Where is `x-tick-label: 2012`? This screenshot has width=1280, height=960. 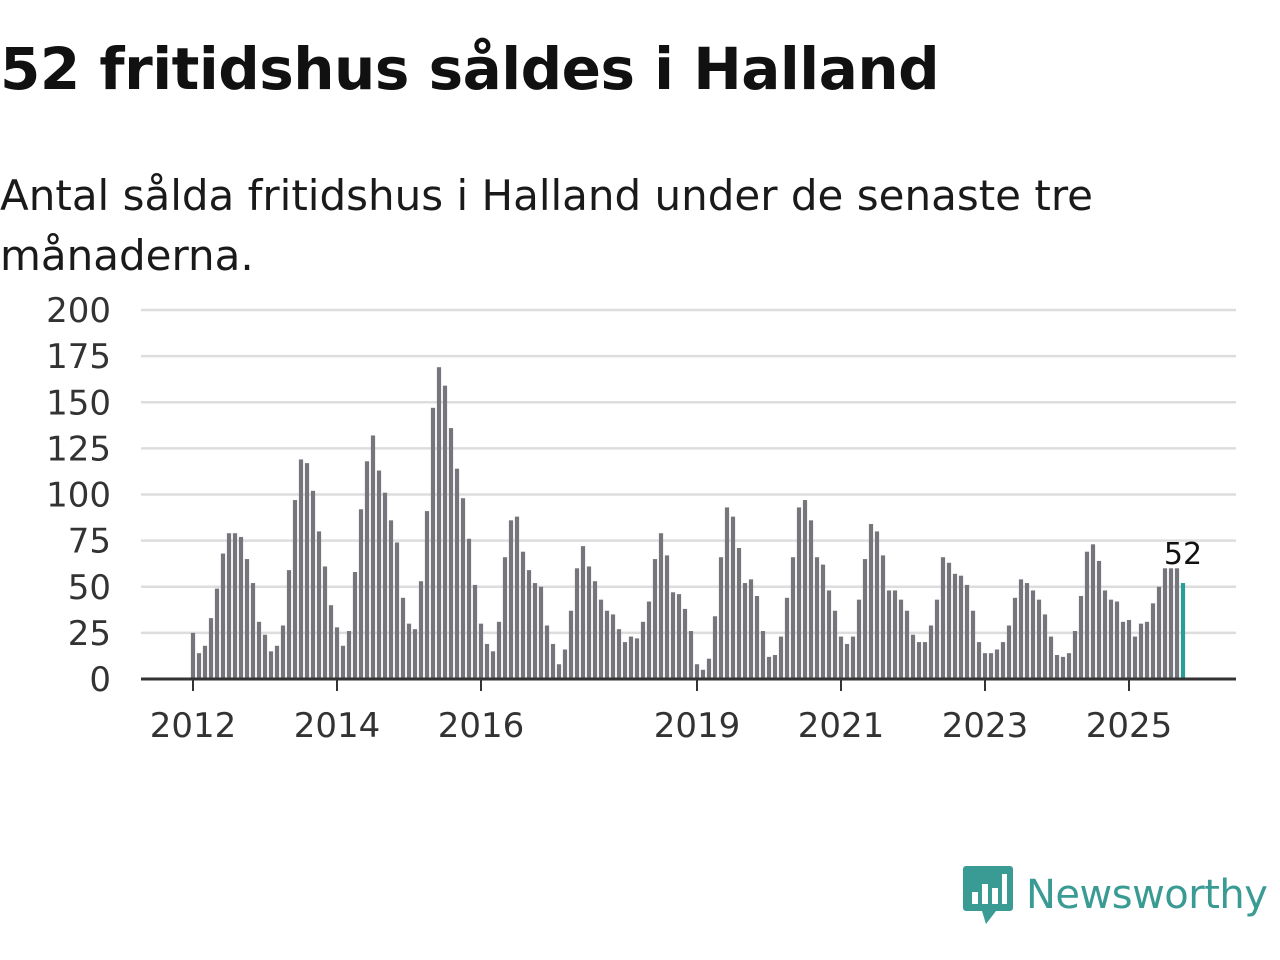 x-tick-label: 2012 is located at coordinates (193, 726).